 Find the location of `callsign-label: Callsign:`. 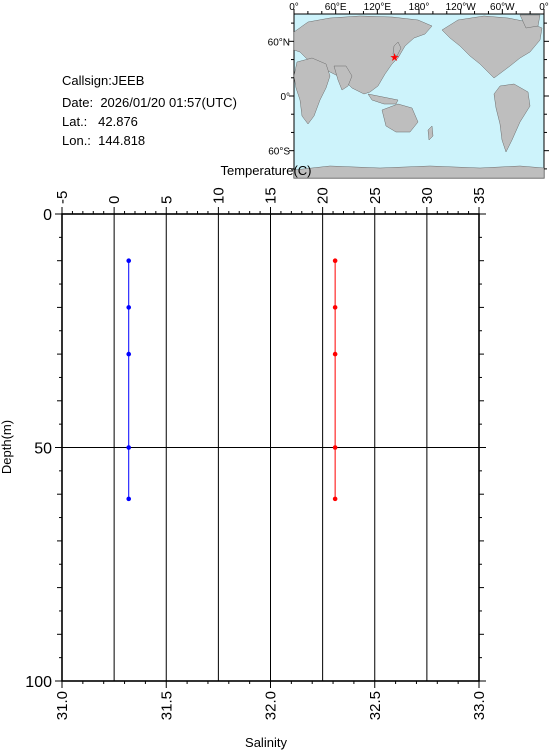

callsign-label: Callsign: is located at coordinates (87, 80).